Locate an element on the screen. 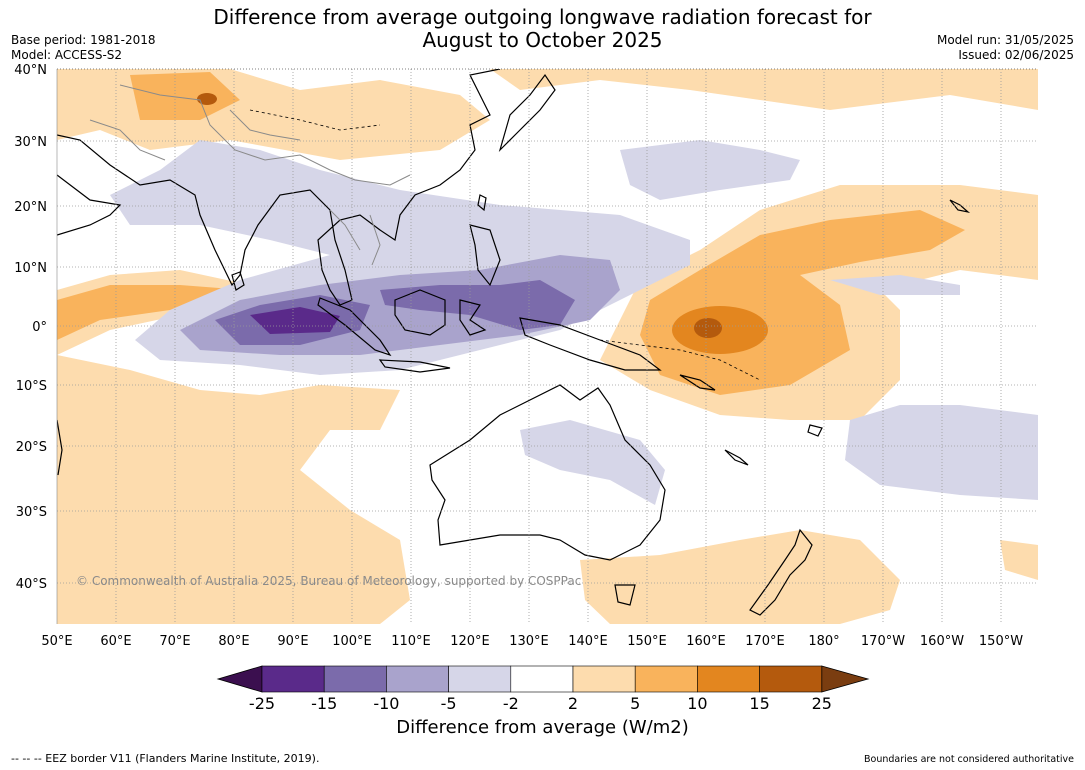  lon-label: 160°E is located at coordinates (706, 641).